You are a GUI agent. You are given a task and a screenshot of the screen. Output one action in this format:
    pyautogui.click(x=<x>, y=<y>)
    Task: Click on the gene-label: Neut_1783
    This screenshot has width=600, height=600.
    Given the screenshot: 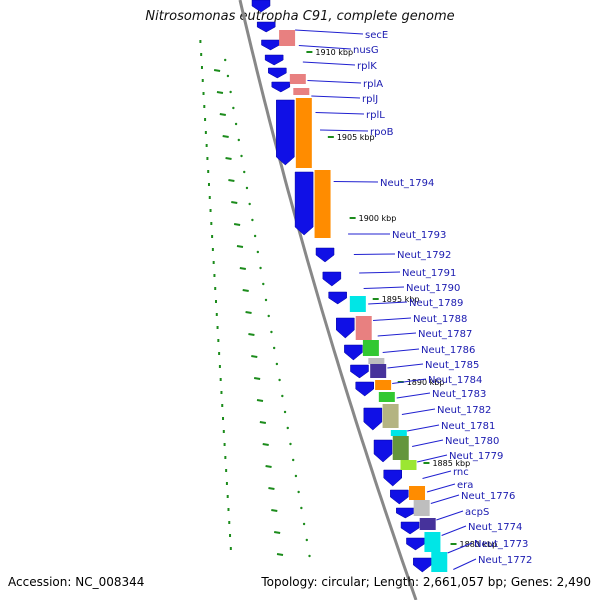 What is the action you would take?
    pyautogui.click(x=459, y=394)
    